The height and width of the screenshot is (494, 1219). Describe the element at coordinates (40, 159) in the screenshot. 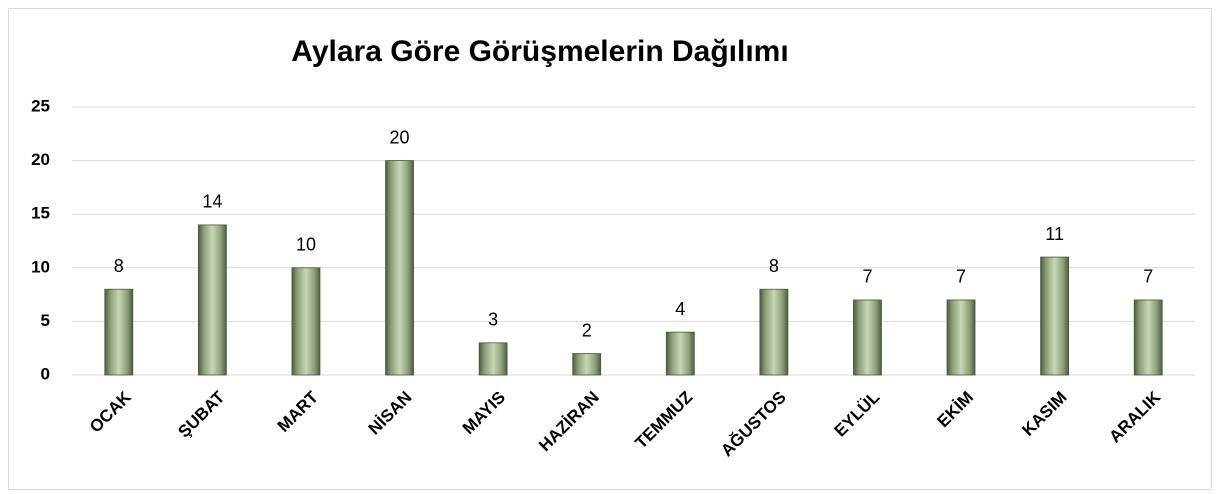

I see `y-tick-label: 20` at that location.